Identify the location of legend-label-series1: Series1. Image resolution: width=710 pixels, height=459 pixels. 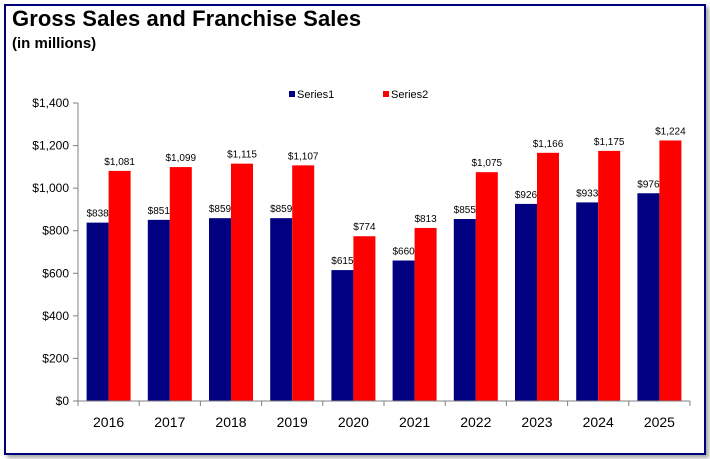
(315, 95).